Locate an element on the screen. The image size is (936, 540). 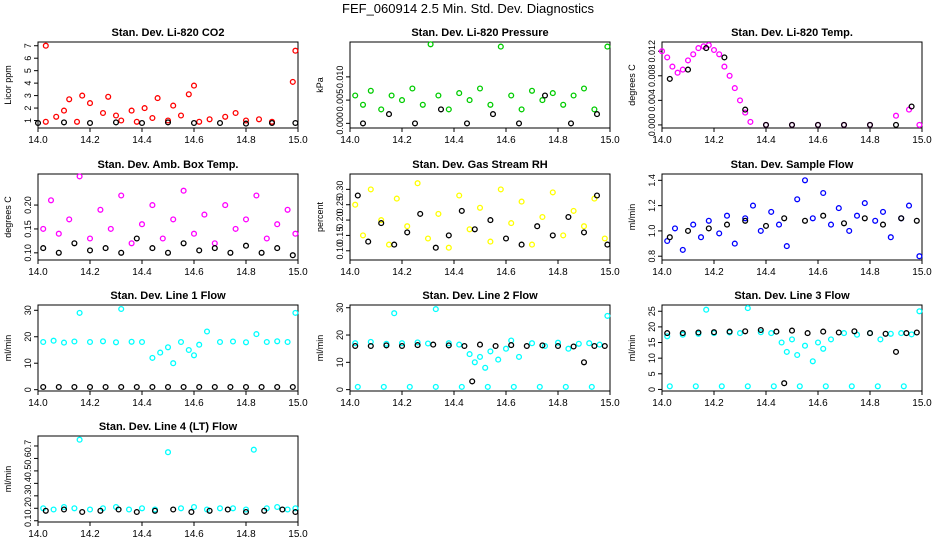
y-tick-label: 0.4 is located at coordinates (28, 483).